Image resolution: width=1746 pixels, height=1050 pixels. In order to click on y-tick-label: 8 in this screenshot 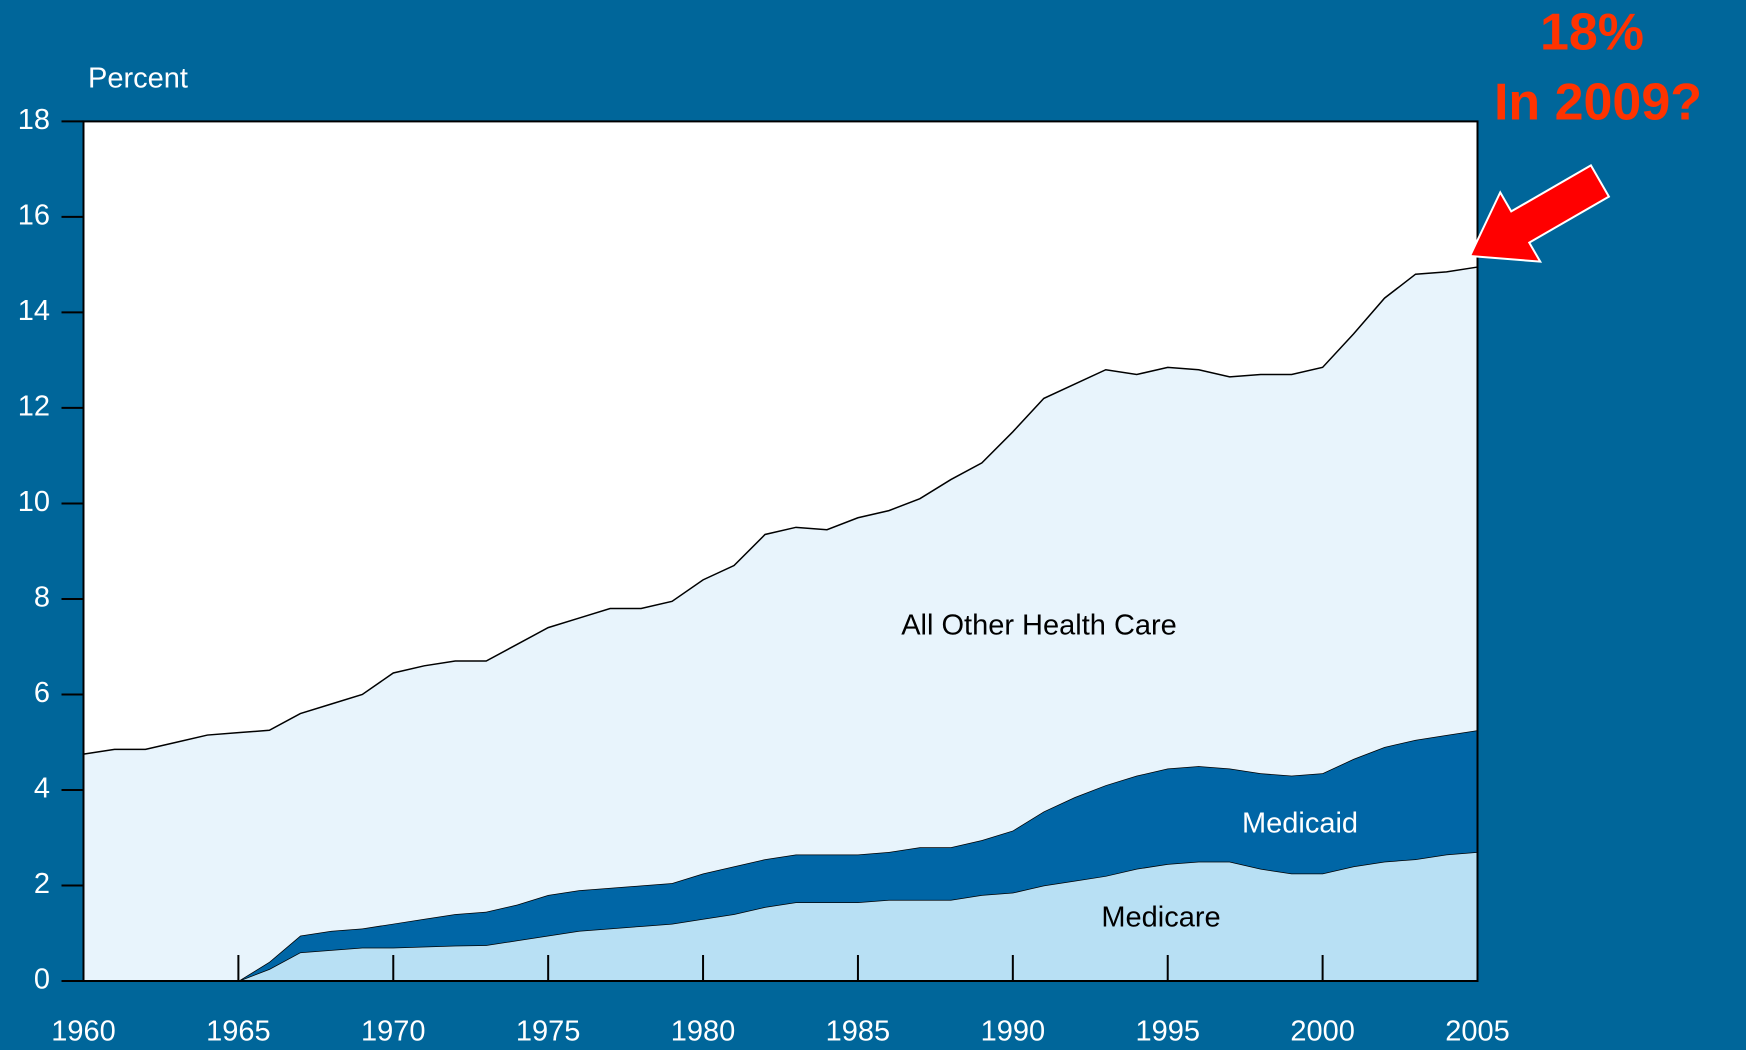, I will do `click(42, 598)`.